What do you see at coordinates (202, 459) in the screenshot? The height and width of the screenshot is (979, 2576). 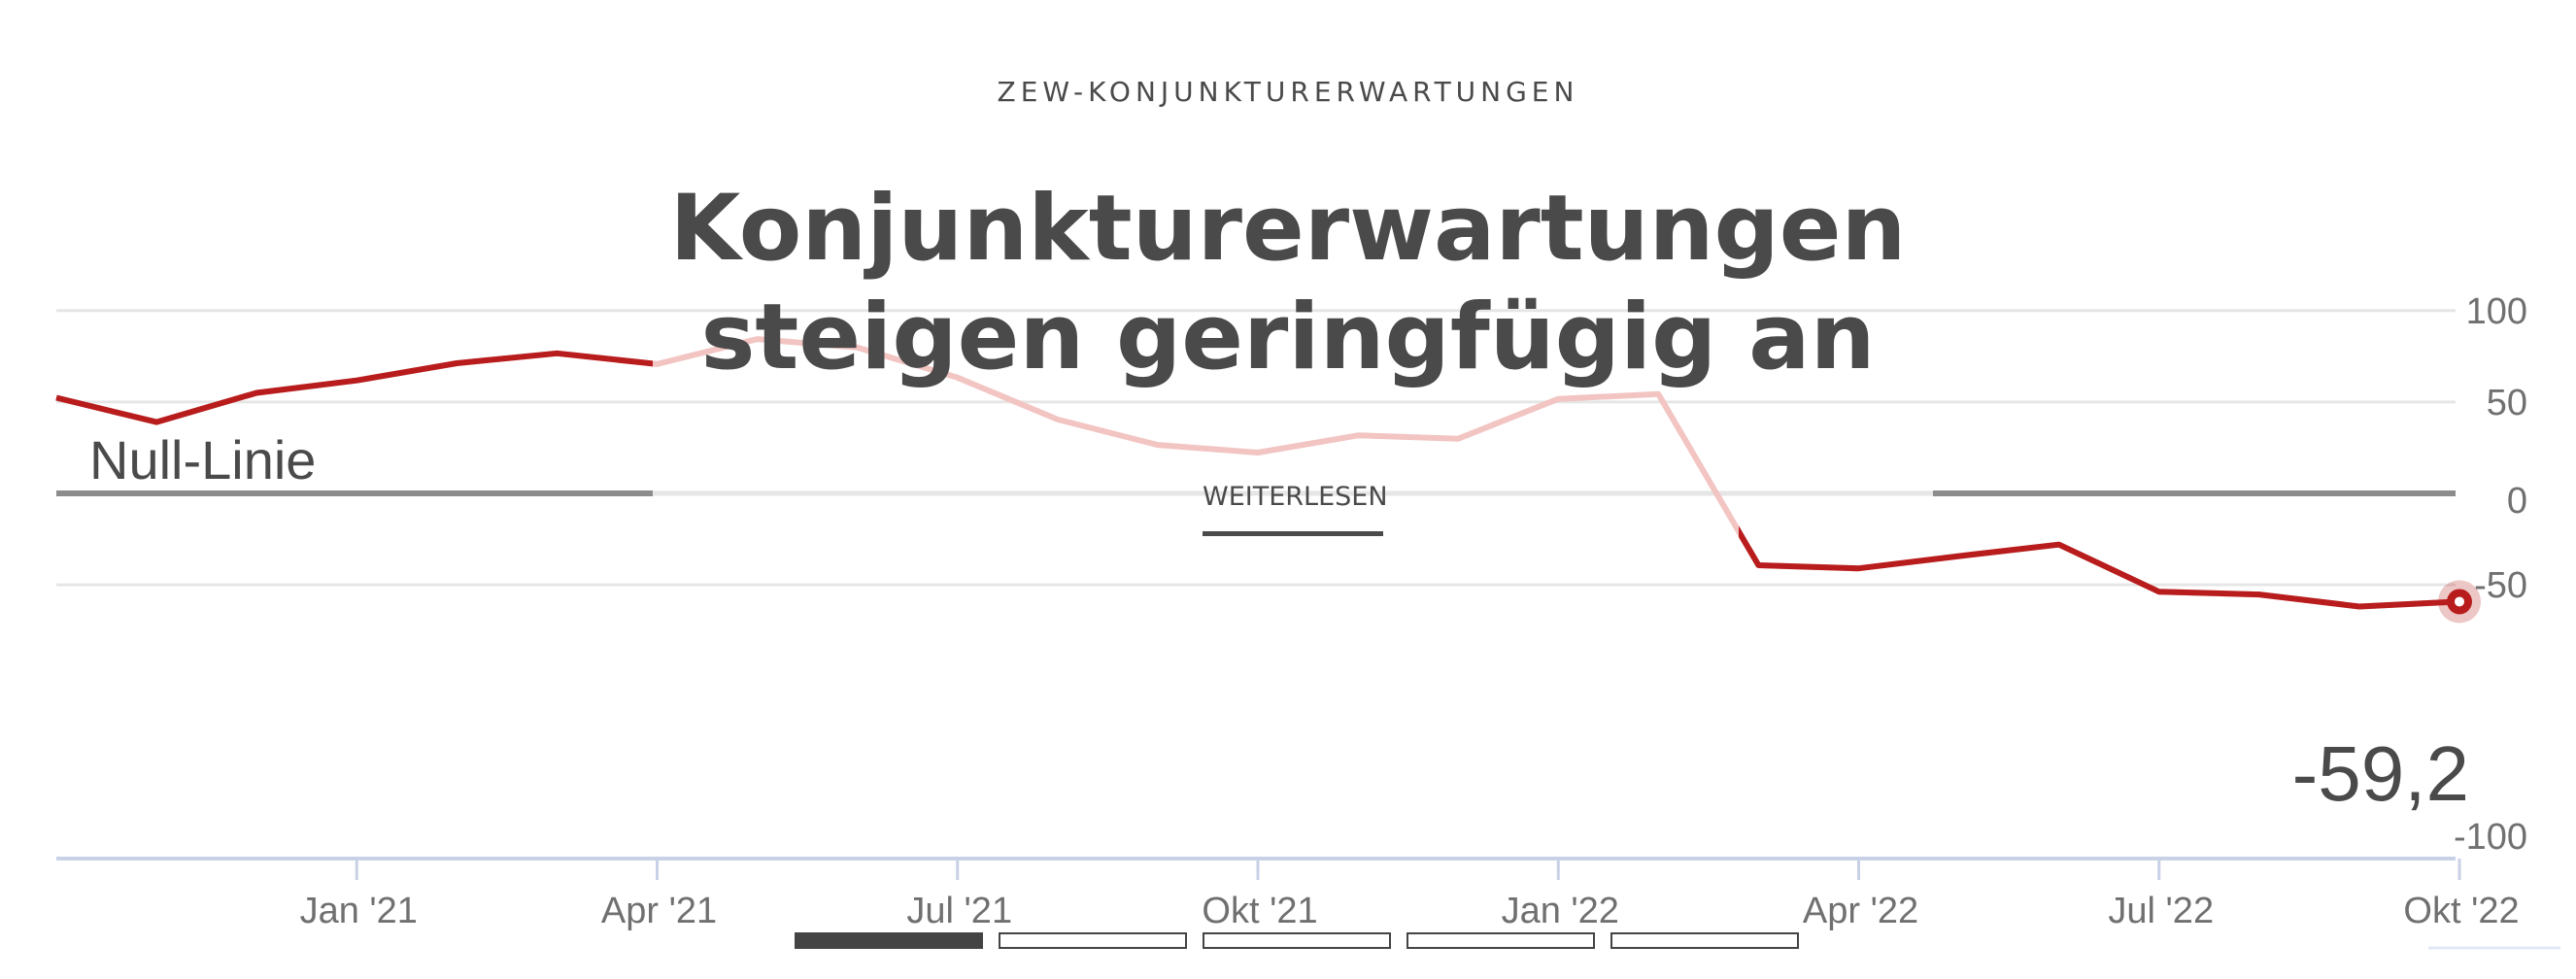 I see `zero-line-label: Null-Linie` at bounding box center [202, 459].